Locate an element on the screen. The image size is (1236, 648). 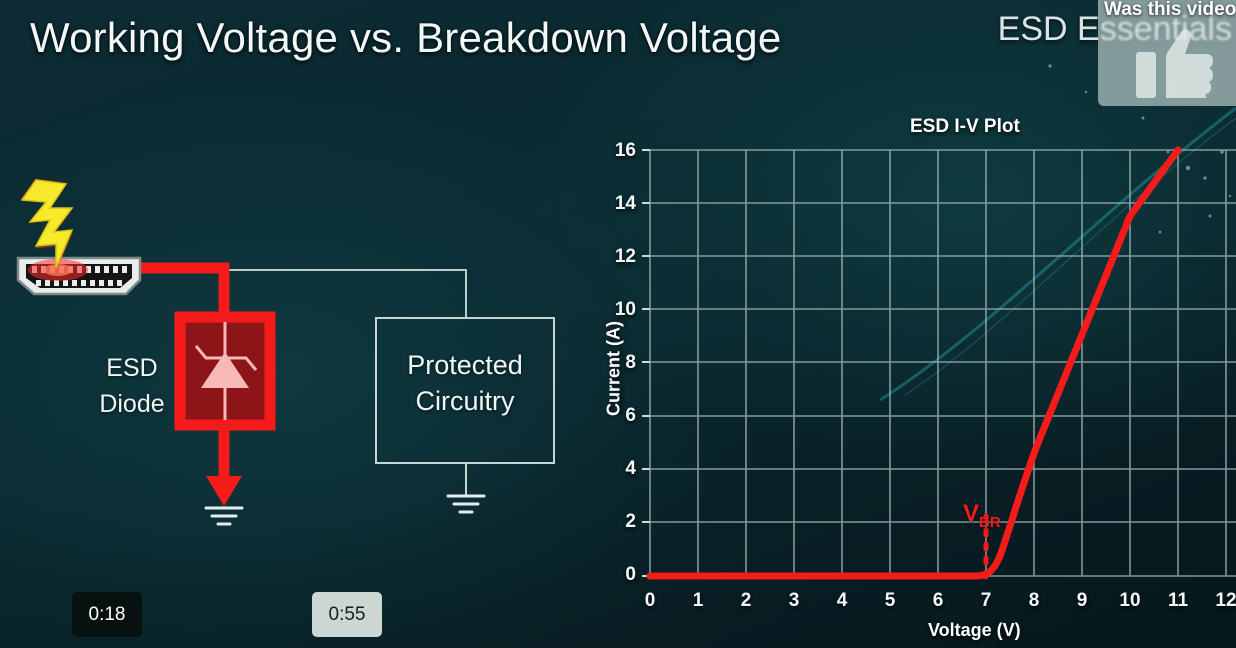
esd-diode-label-line2: Diode is located at coordinates (132, 404).